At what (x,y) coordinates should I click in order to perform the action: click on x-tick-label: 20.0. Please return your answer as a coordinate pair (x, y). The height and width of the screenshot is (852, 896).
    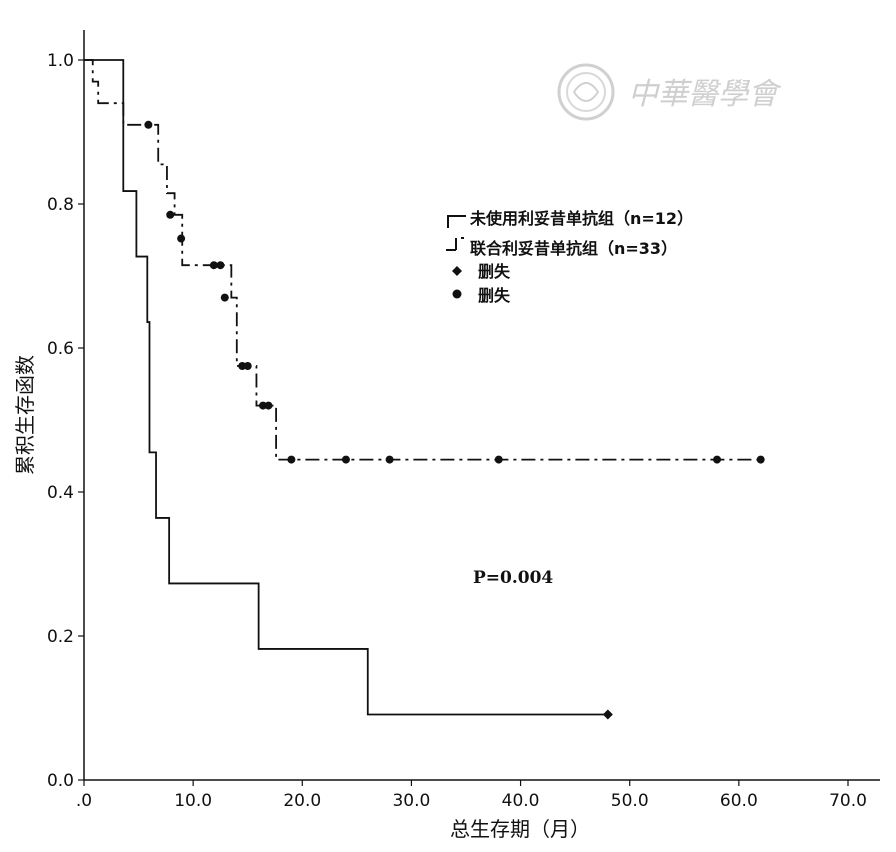
    Looking at the image, I should click on (302, 801).